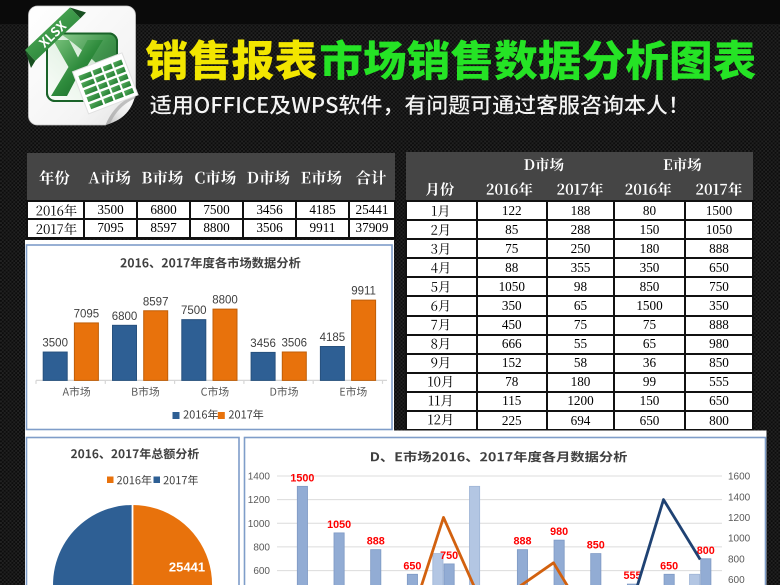 The height and width of the screenshot is (585, 780). Describe the element at coordinates (295, 344) in the screenshot. I see `svg-text: 3506` at that location.